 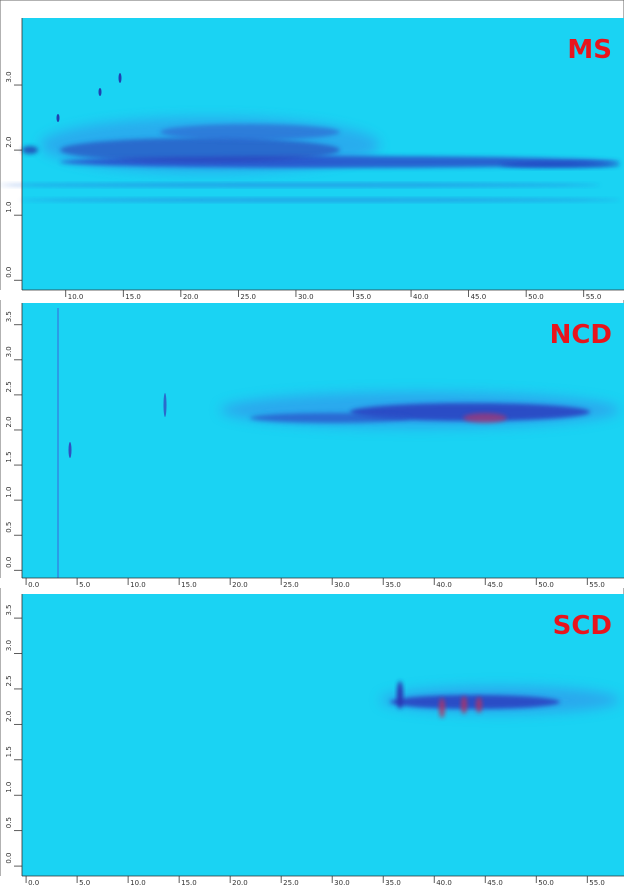 What do you see at coordinates (310, 137) in the screenshot?
I see `ms-signal` at bounding box center [310, 137].